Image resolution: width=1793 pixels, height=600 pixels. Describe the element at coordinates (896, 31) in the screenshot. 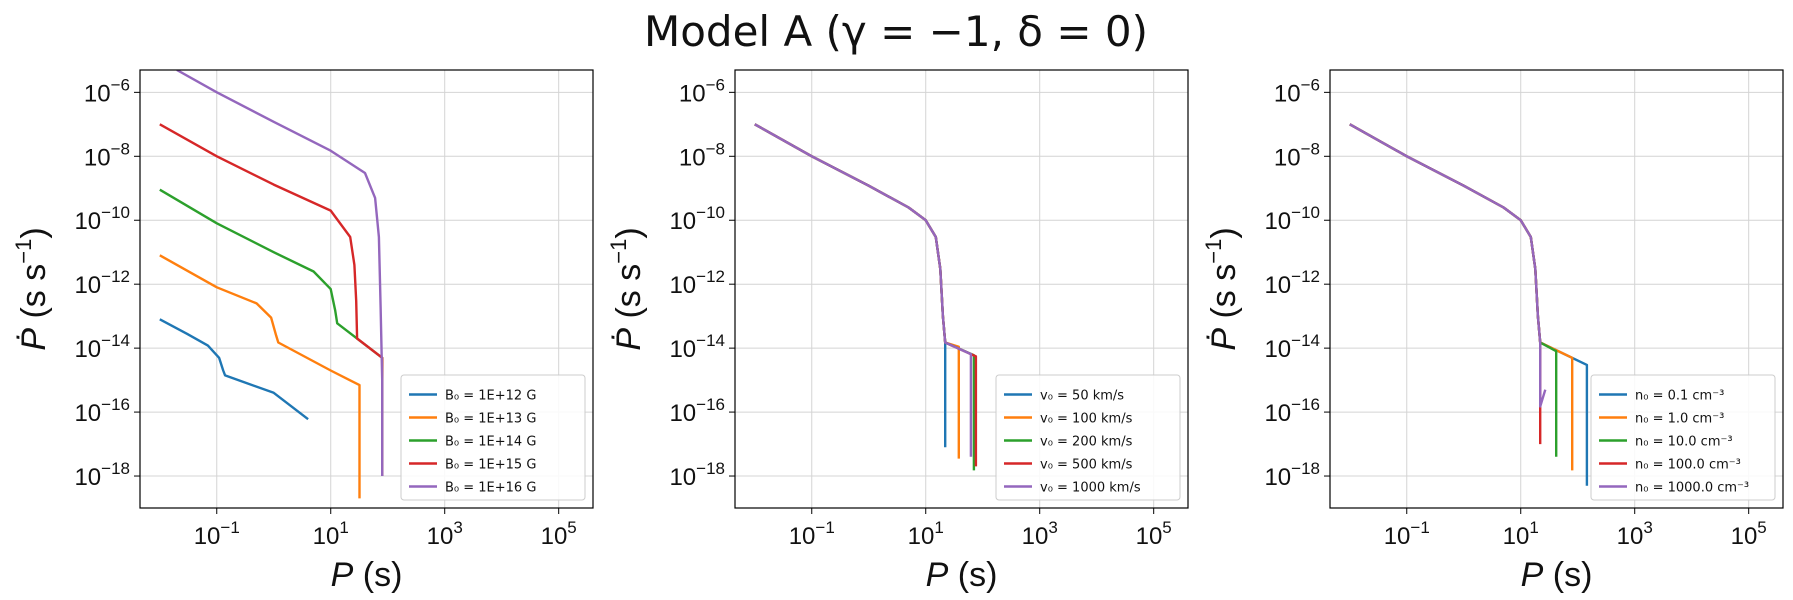

I see `figure-title: Model A (γ = −1, δ = 0)` at that location.